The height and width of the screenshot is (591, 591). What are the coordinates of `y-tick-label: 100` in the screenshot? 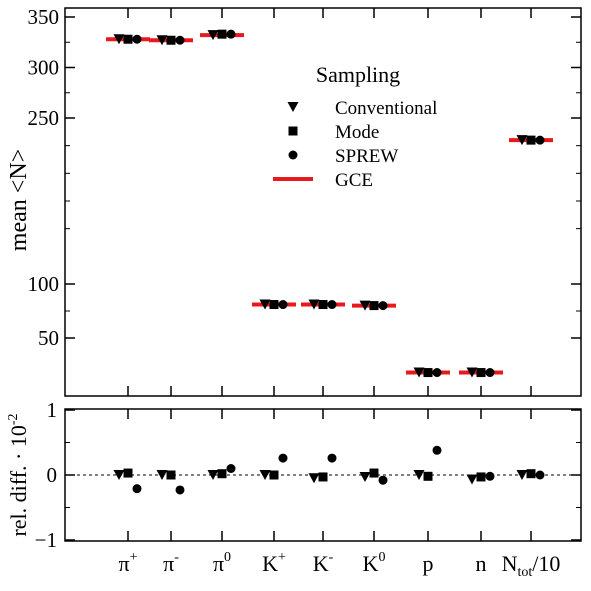 It's located at (44, 284).